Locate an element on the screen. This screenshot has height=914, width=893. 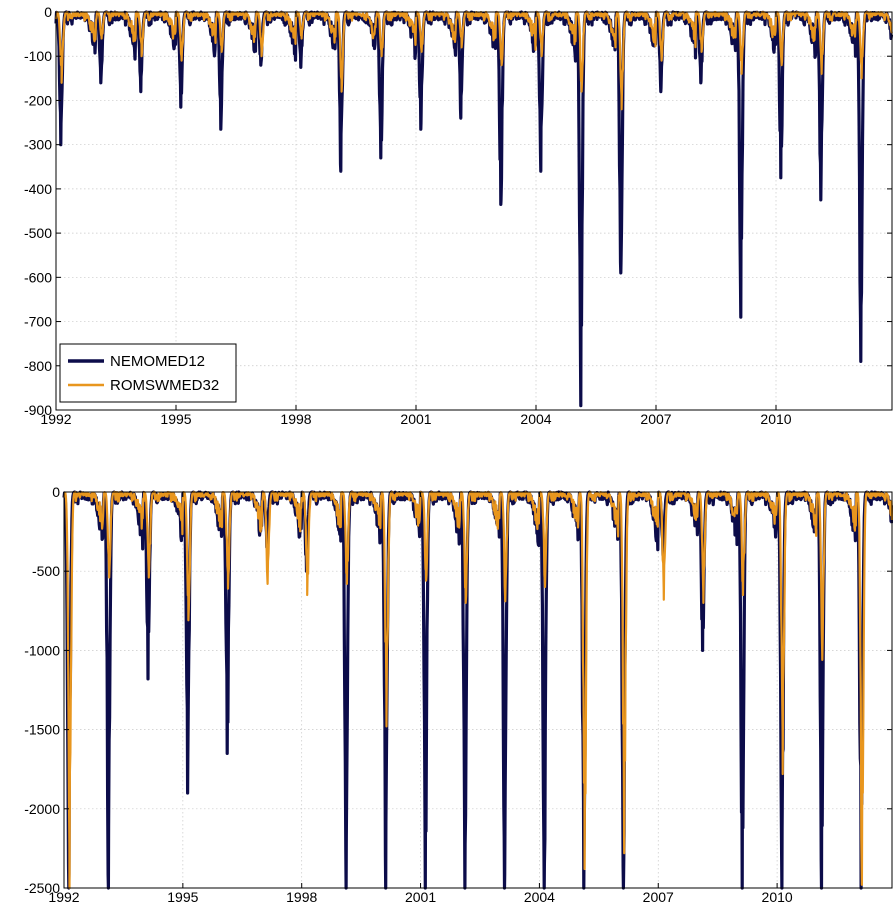
y-tick-label: -800 is located at coordinates (38, 366).